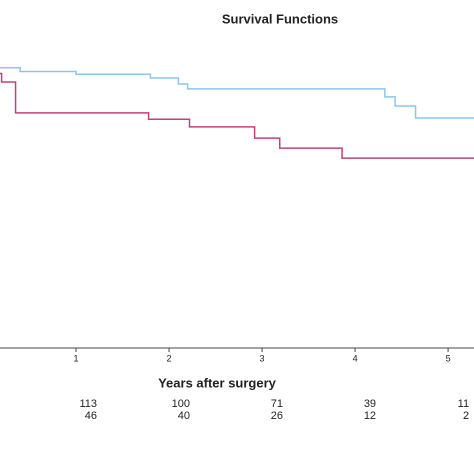 Image resolution: width=474 pixels, height=474 pixels. I want to click on risk-count: 39, so click(370, 404).